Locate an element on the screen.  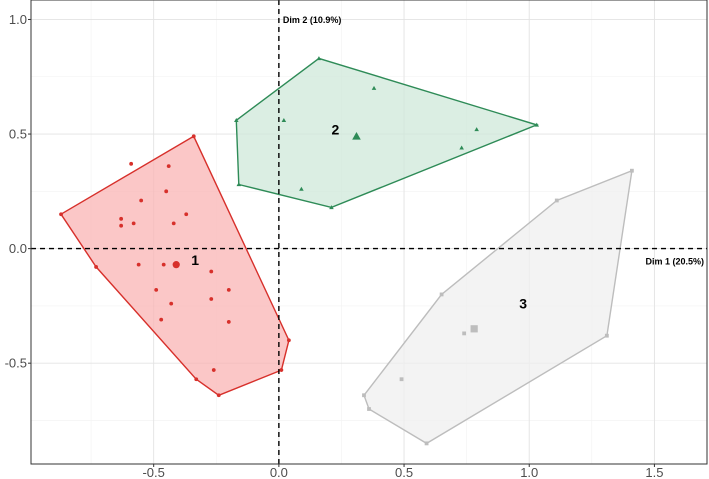
cluster-2-label: 2 is located at coordinates (335, 129).